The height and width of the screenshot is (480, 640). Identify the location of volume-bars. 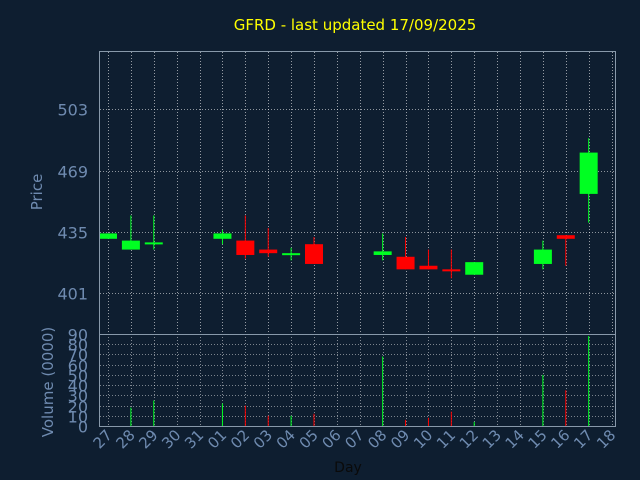
(360, 381).